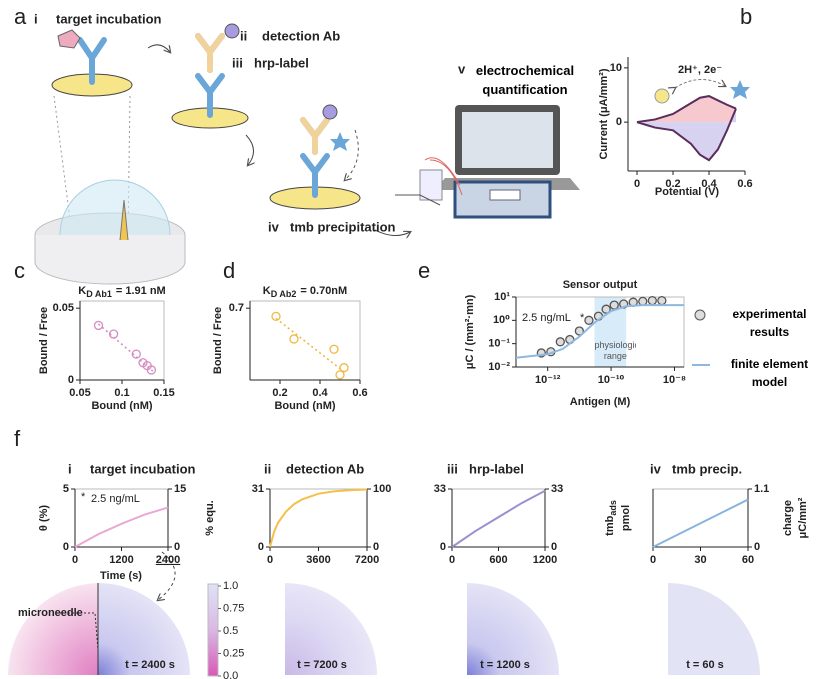  Describe the element at coordinates (418, 200) in the screenshot. I see `cable` at that location.